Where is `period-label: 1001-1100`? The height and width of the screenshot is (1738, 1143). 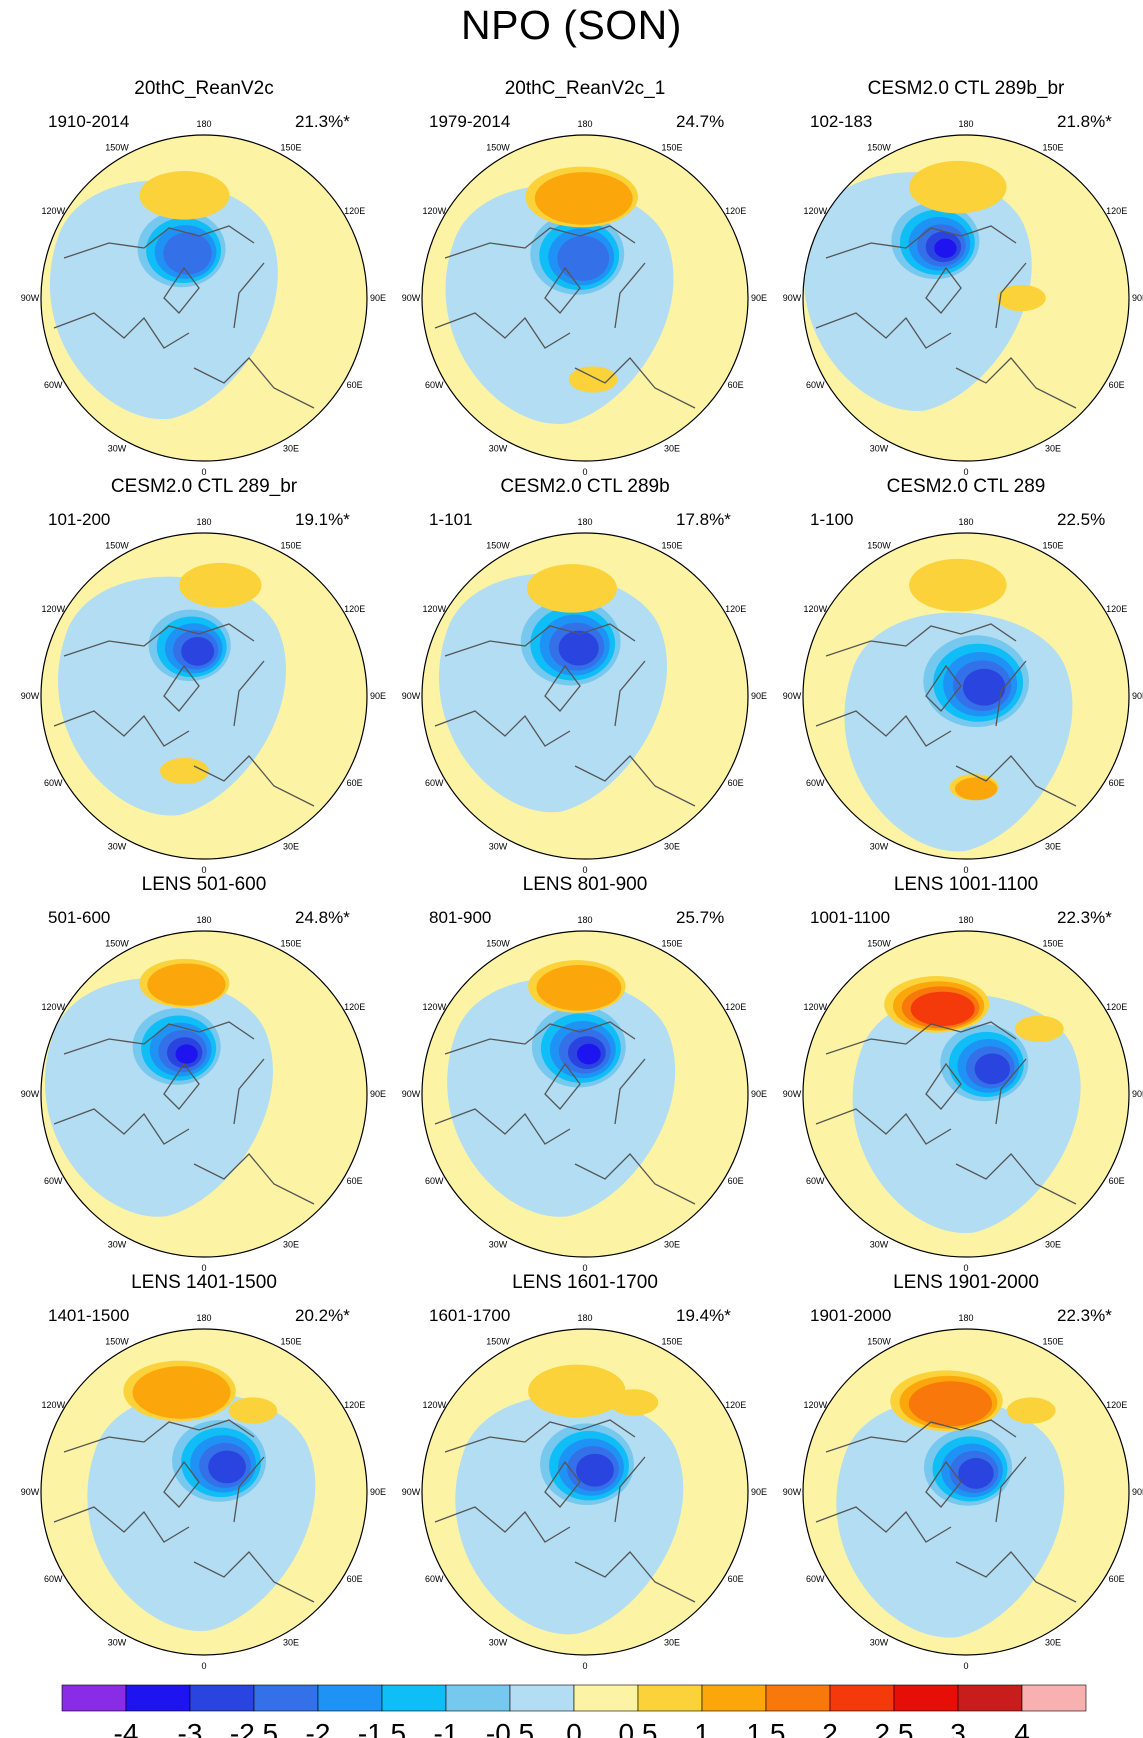
period-label: 1001-1100 is located at coordinates (850, 917).